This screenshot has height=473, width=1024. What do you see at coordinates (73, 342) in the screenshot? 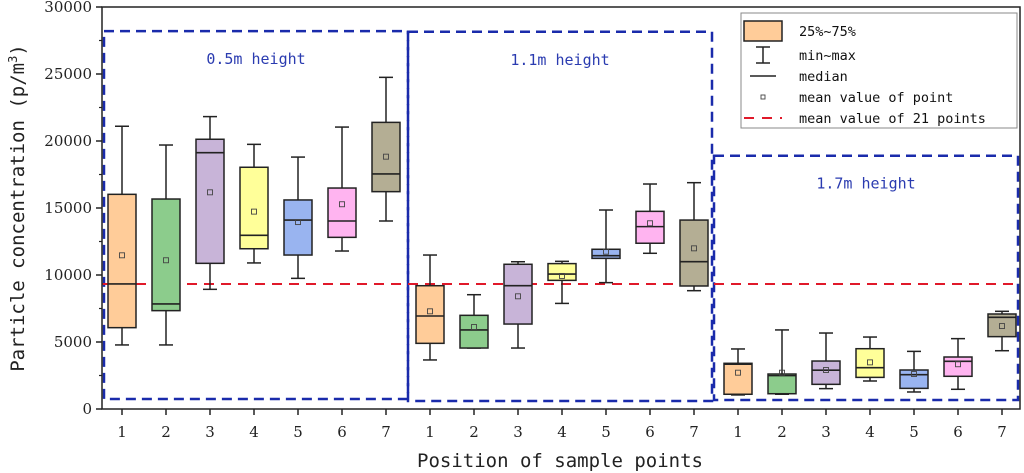
I see `y-tick-label: 5000` at bounding box center [73, 342].